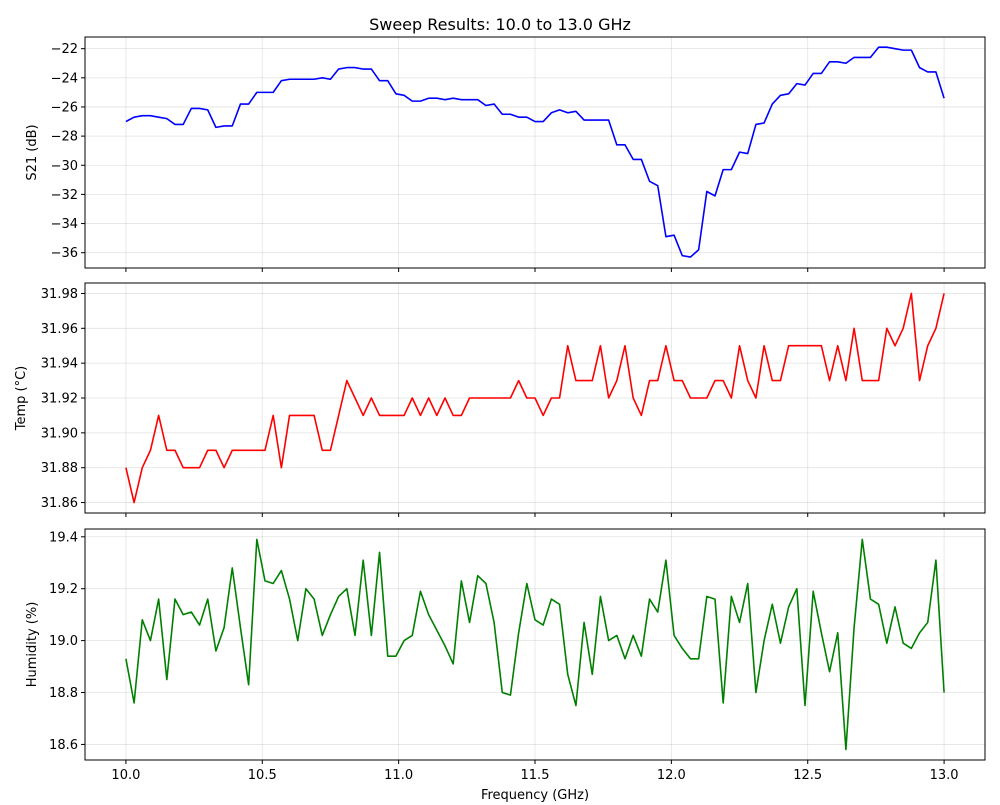 Image resolution: width=1000 pixels, height=805 pixels. What do you see at coordinates (64, 49) in the screenshot?
I see `y-tick-label: −22` at bounding box center [64, 49].